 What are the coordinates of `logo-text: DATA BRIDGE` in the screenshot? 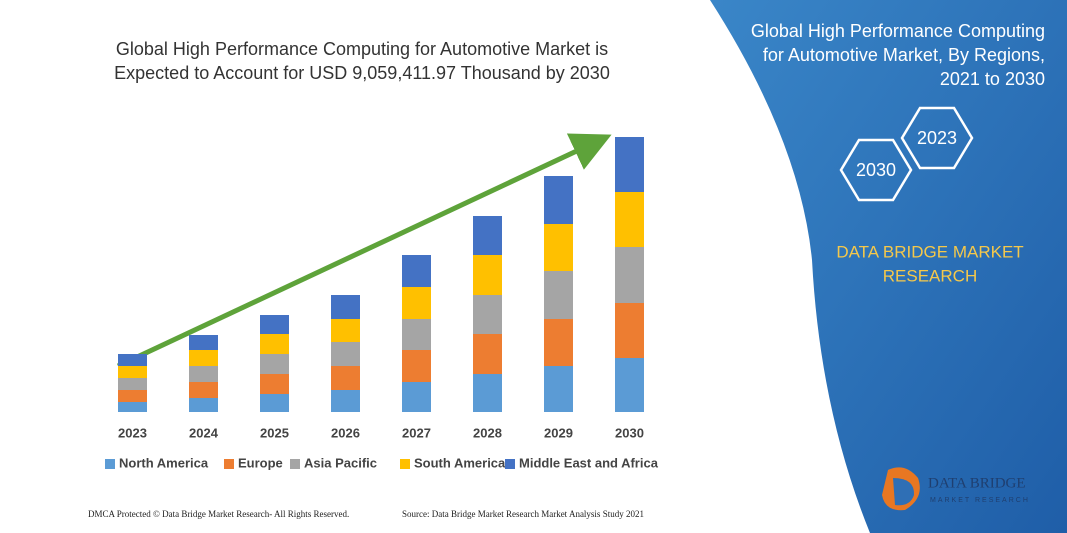 It's located at (977, 483).